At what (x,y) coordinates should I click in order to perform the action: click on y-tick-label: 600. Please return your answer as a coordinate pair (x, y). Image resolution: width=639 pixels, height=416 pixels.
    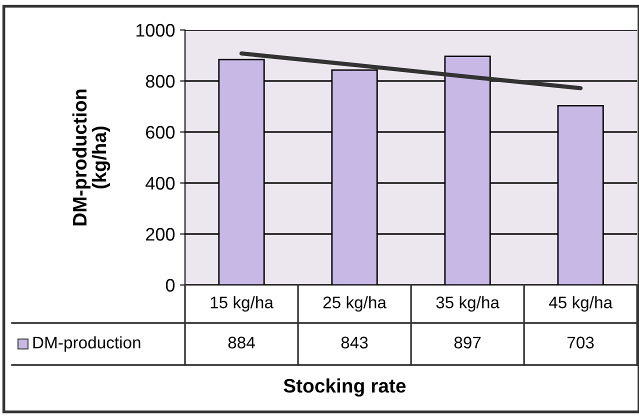
    Looking at the image, I should click on (160, 132).